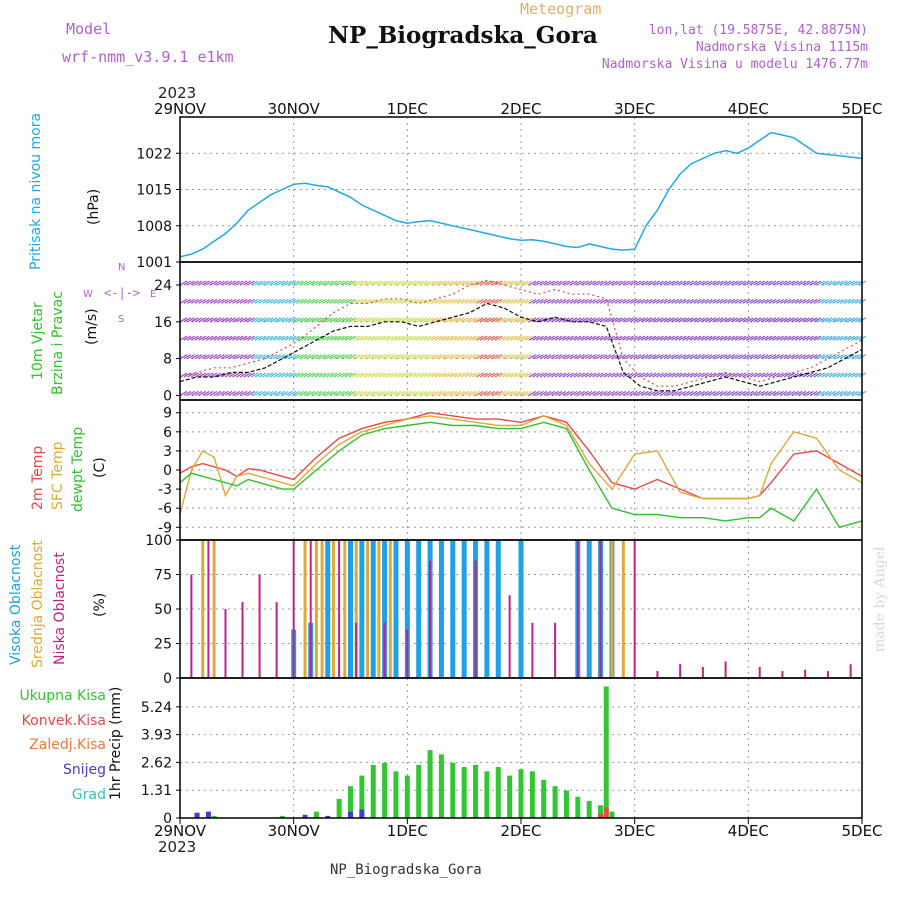 Image resolution: width=900 pixels, height=900 pixels. What do you see at coordinates (498, 792) in the screenshot?
I see `precip-total-bar` at bounding box center [498, 792].